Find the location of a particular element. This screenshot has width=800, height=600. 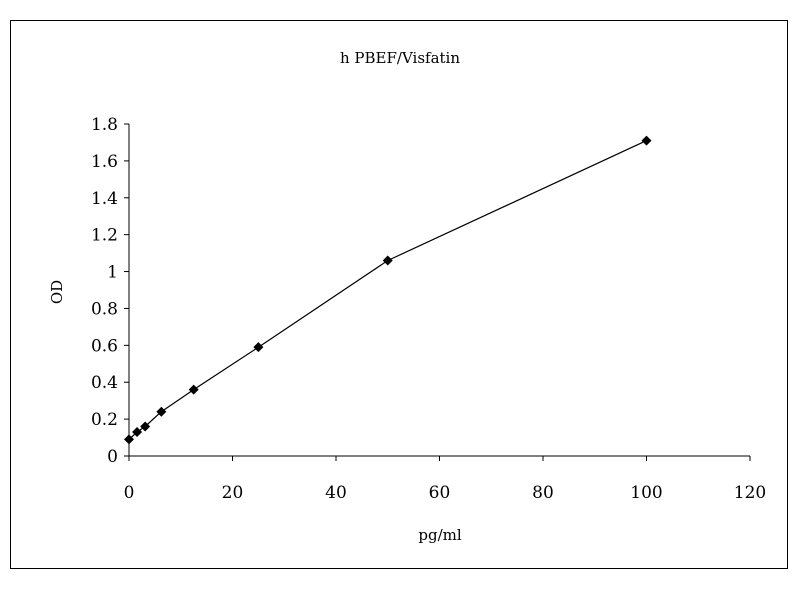

x-tick-label: 40 is located at coordinates (336, 493).